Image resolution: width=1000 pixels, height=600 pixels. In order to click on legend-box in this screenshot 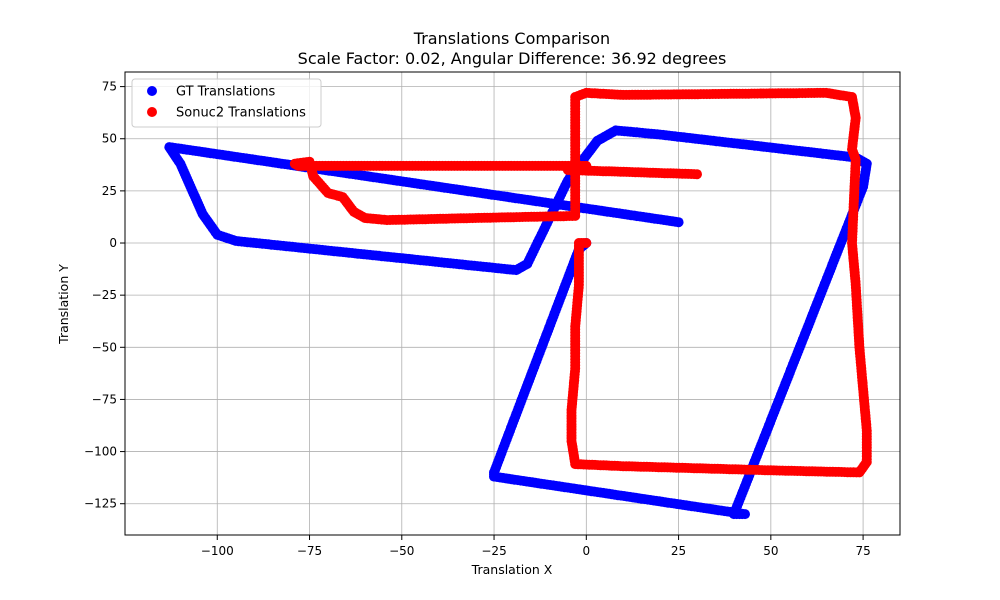, I will do `click(226, 103)`.